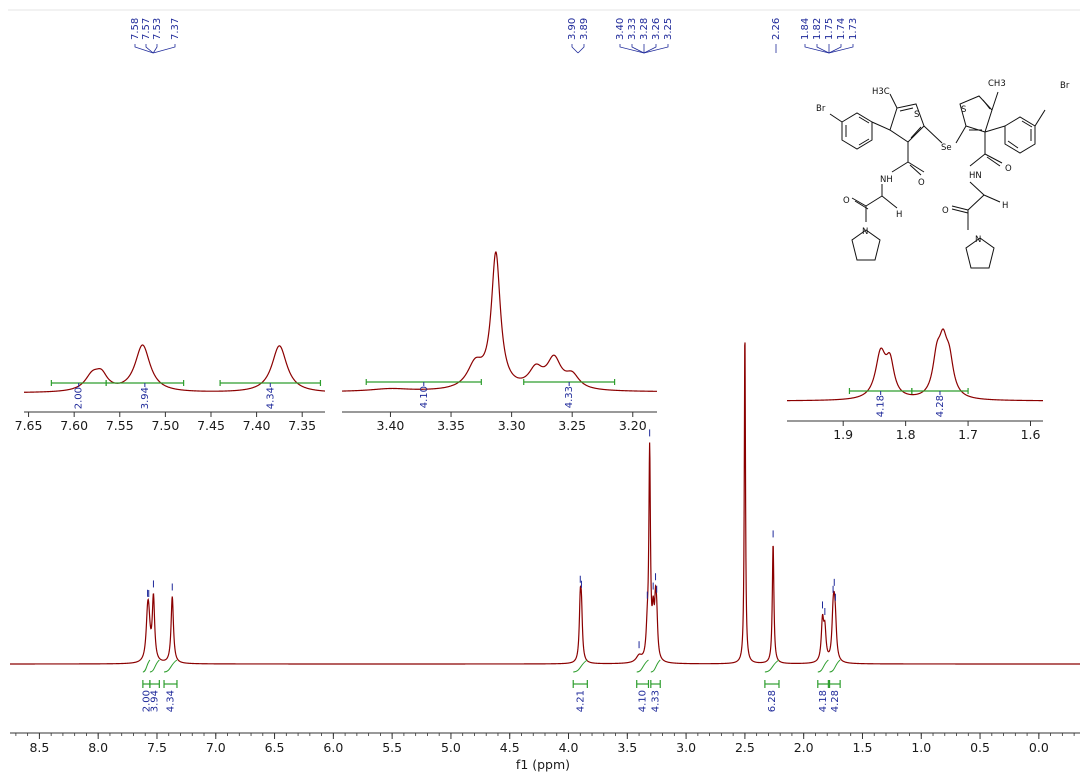 The height and width of the screenshot is (774, 1086). Describe the element at coordinates (633, 425) in the screenshot. I see `inset-tick-label: 3.20` at that location.